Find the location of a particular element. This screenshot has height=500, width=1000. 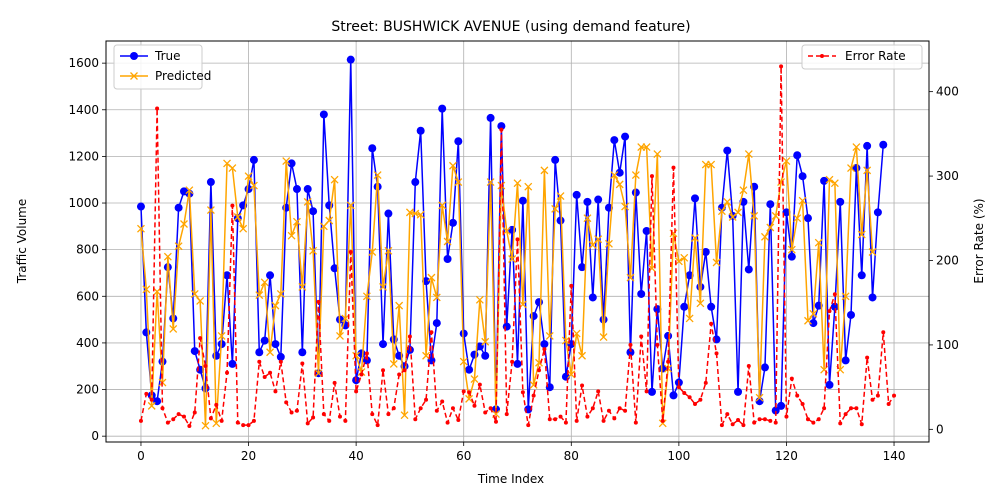

legend-error-marker is located at coordinates (822, 56).